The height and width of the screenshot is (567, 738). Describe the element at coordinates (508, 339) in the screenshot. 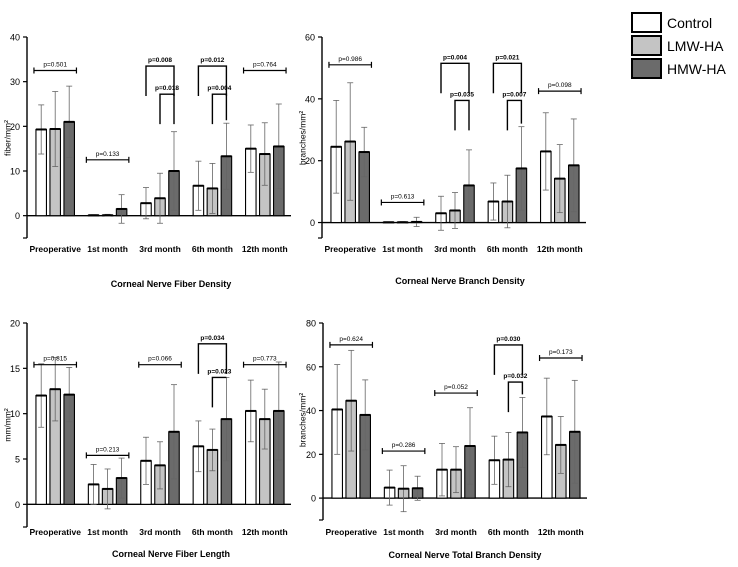

I see `p-value-label: p=0.030` at that location.